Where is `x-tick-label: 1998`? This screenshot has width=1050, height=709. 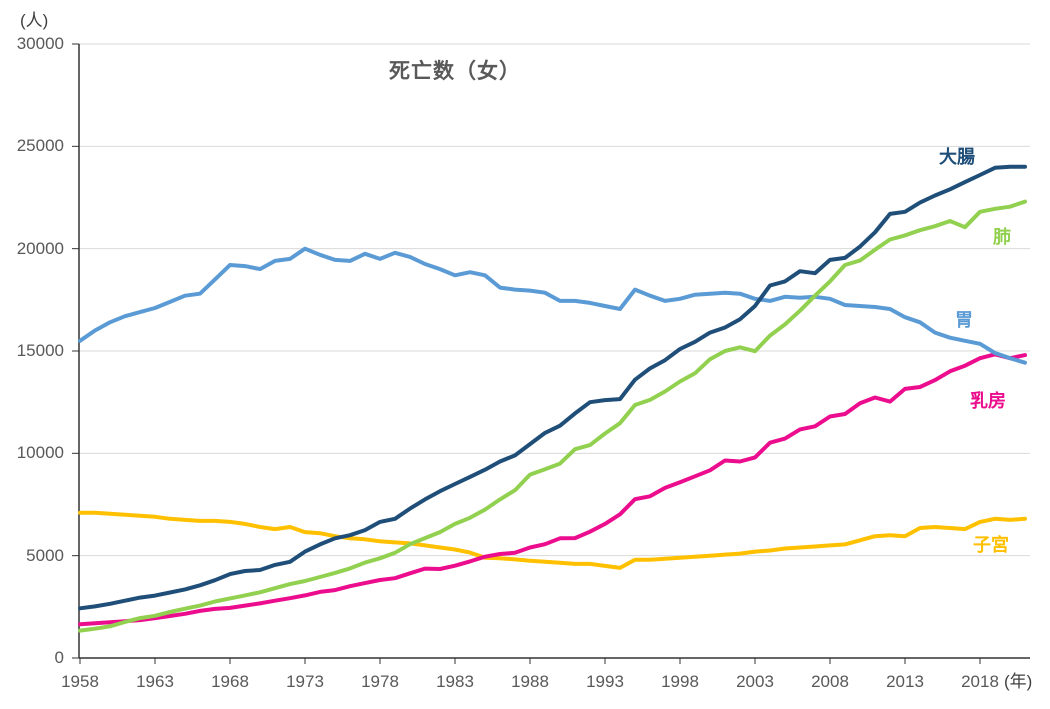 x-tick-label: 1998 is located at coordinates (680, 681).